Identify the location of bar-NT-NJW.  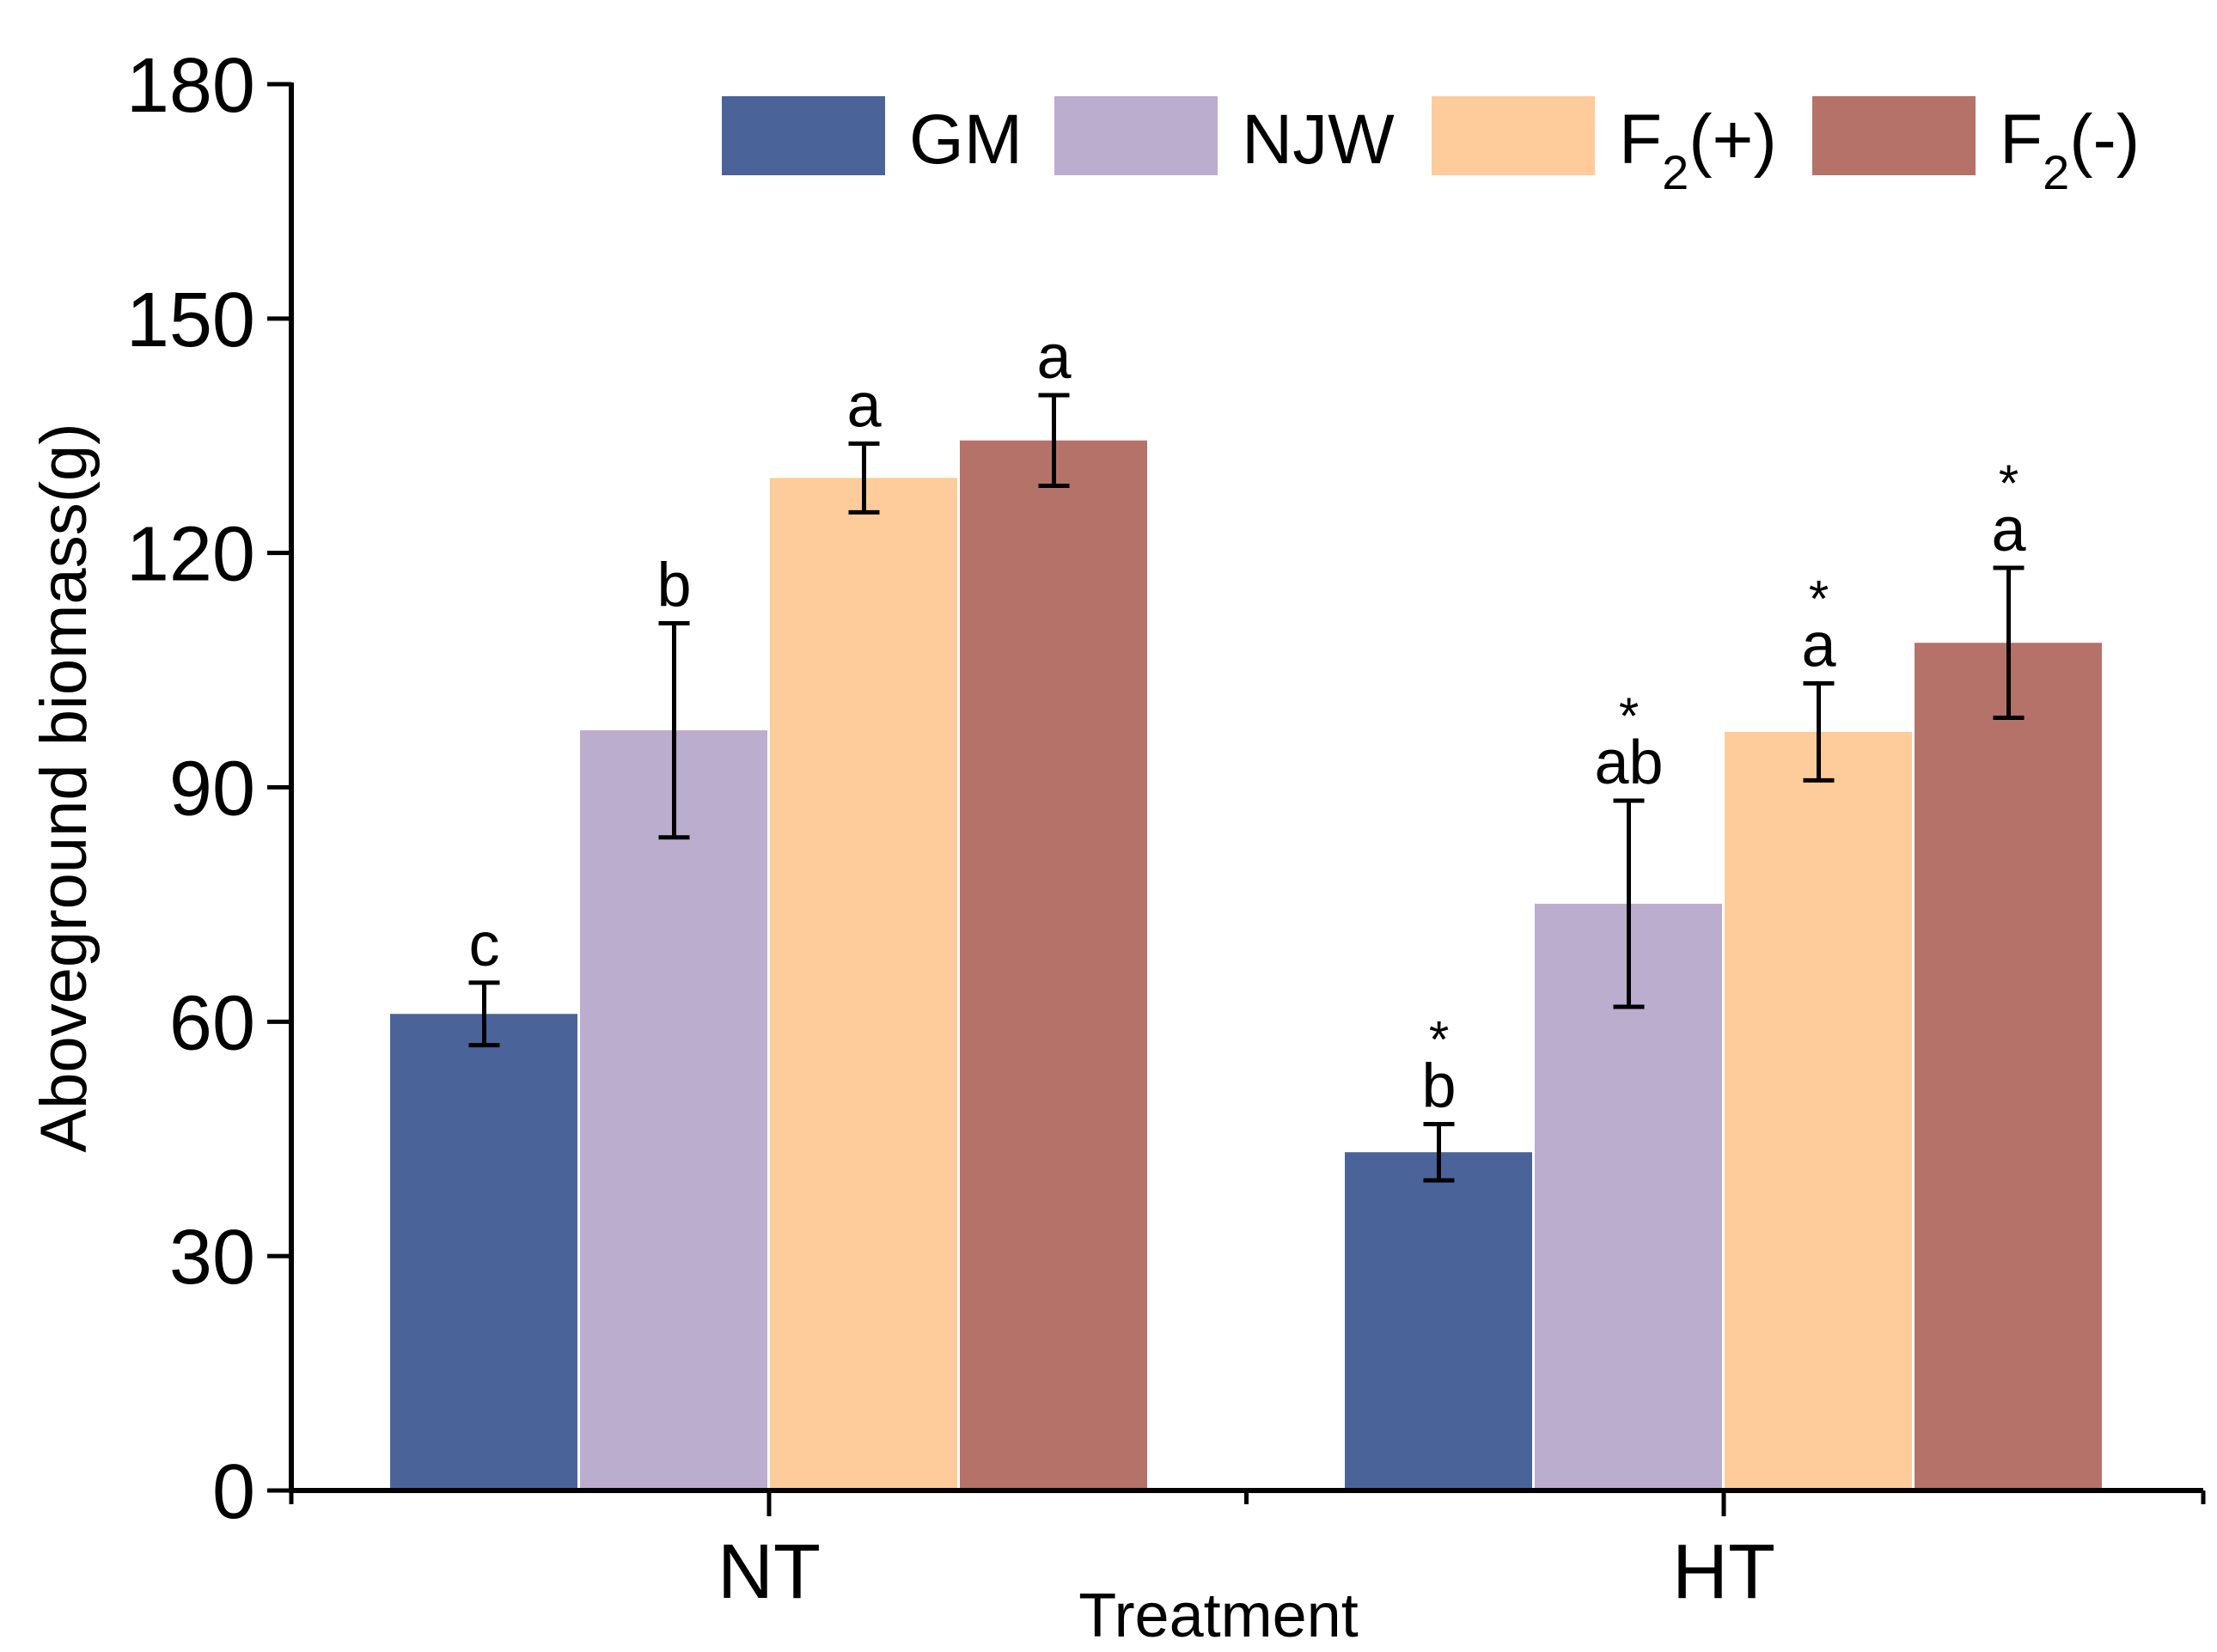
(673, 1110).